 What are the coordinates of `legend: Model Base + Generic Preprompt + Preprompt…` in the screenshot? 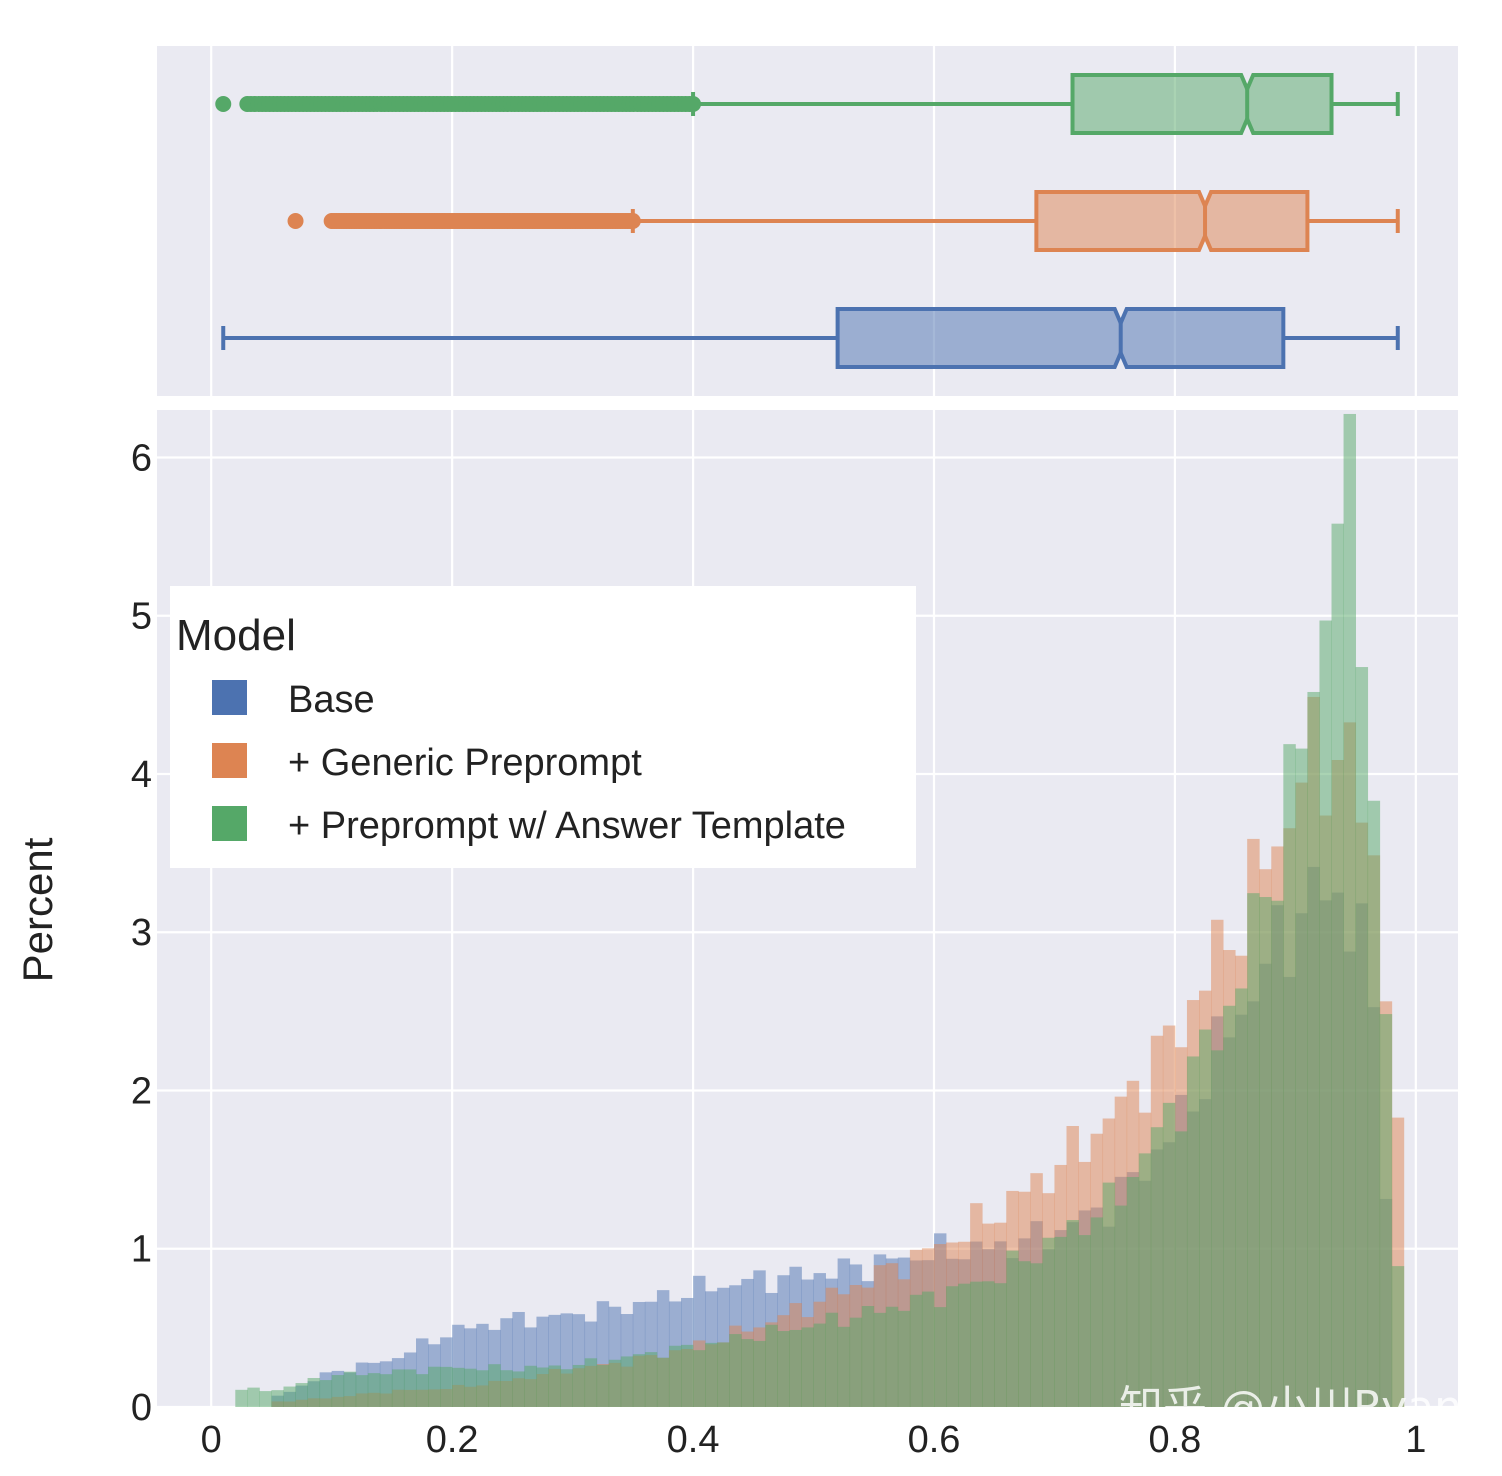 It's located at (543, 727).